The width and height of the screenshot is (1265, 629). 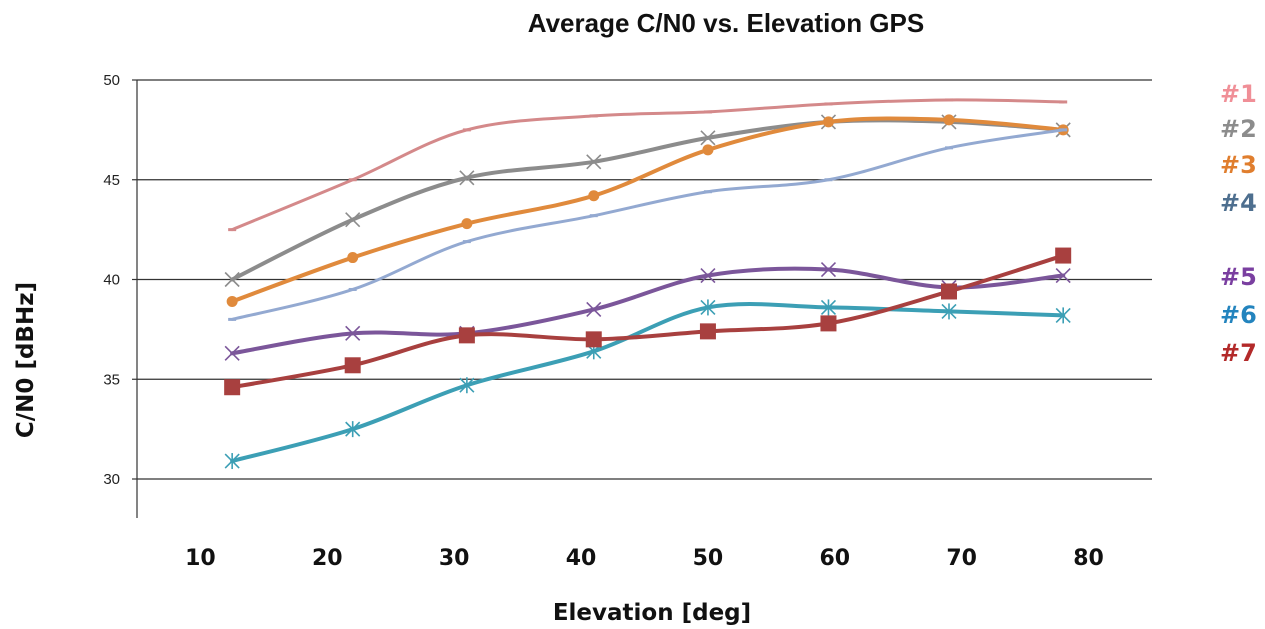 What do you see at coordinates (1238, 94) in the screenshot?
I see `legend-entry: #1` at bounding box center [1238, 94].